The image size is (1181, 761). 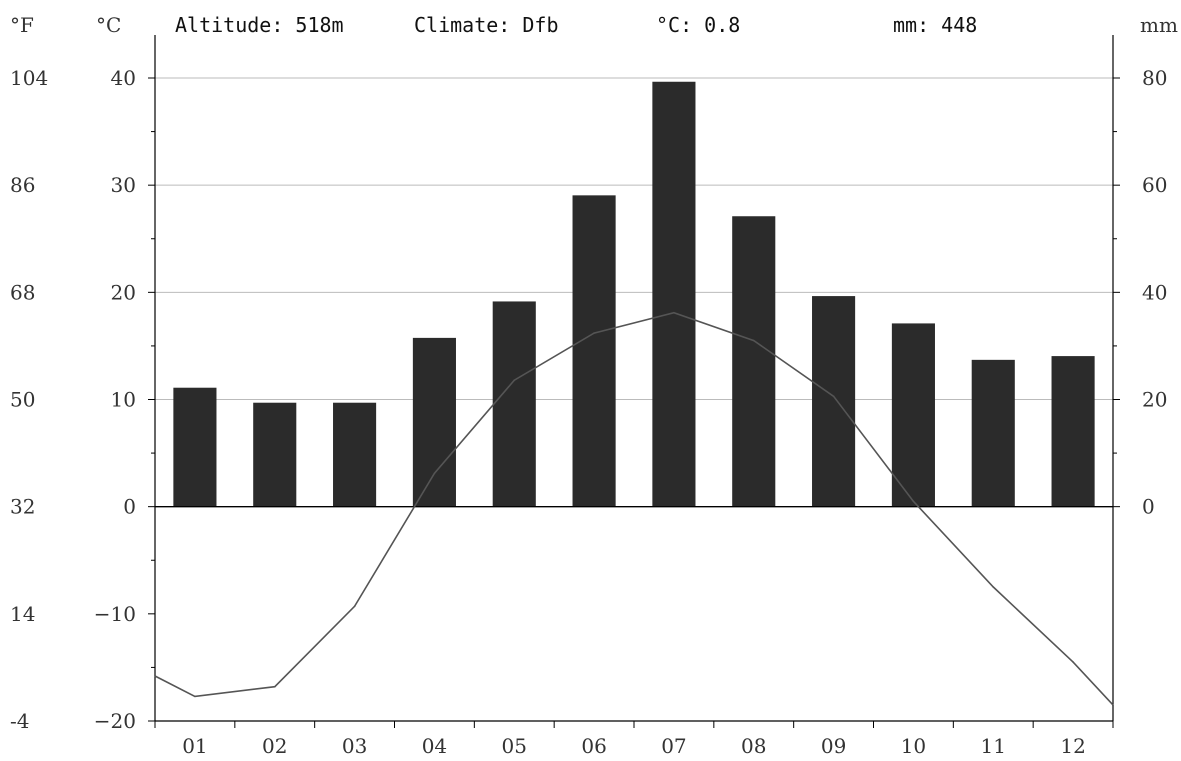 What do you see at coordinates (1154, 185) in the screenshot?
I see `mm-tick-label: 60` at bounding box center [1154, 185].